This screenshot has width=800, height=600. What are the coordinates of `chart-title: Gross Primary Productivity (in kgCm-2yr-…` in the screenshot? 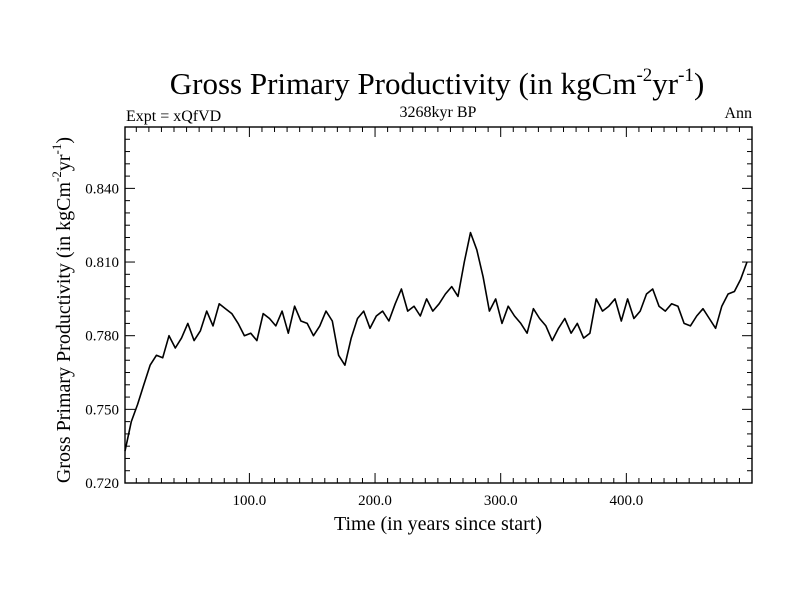 It's located at (437, 83).